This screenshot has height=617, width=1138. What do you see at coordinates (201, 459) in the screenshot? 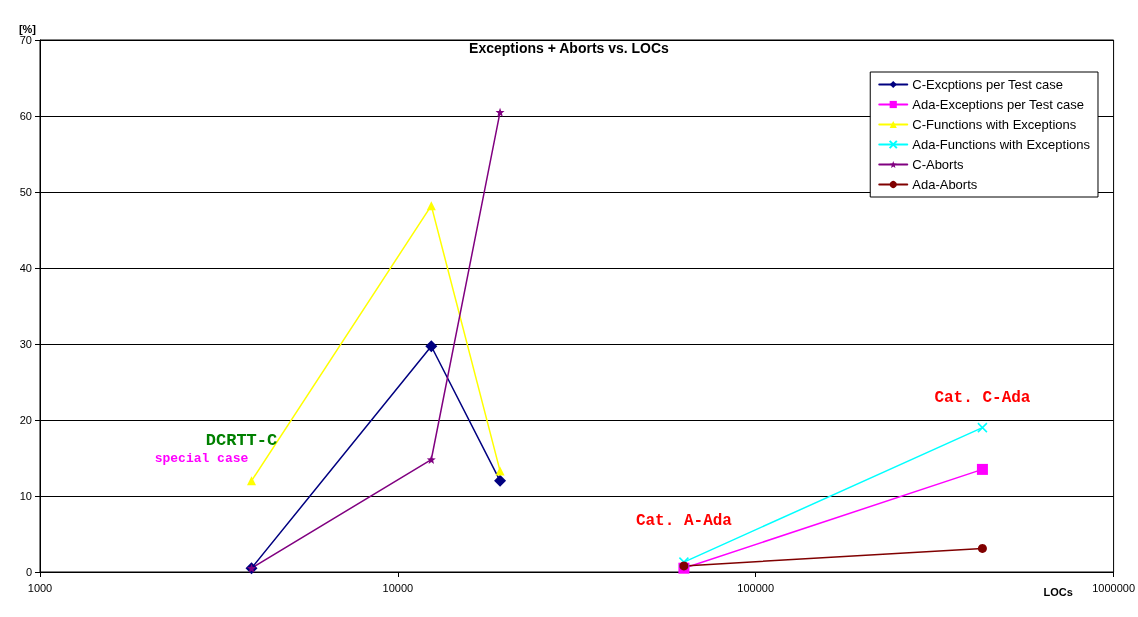
I see `annotation: special case` at bounding box center [201, 459].